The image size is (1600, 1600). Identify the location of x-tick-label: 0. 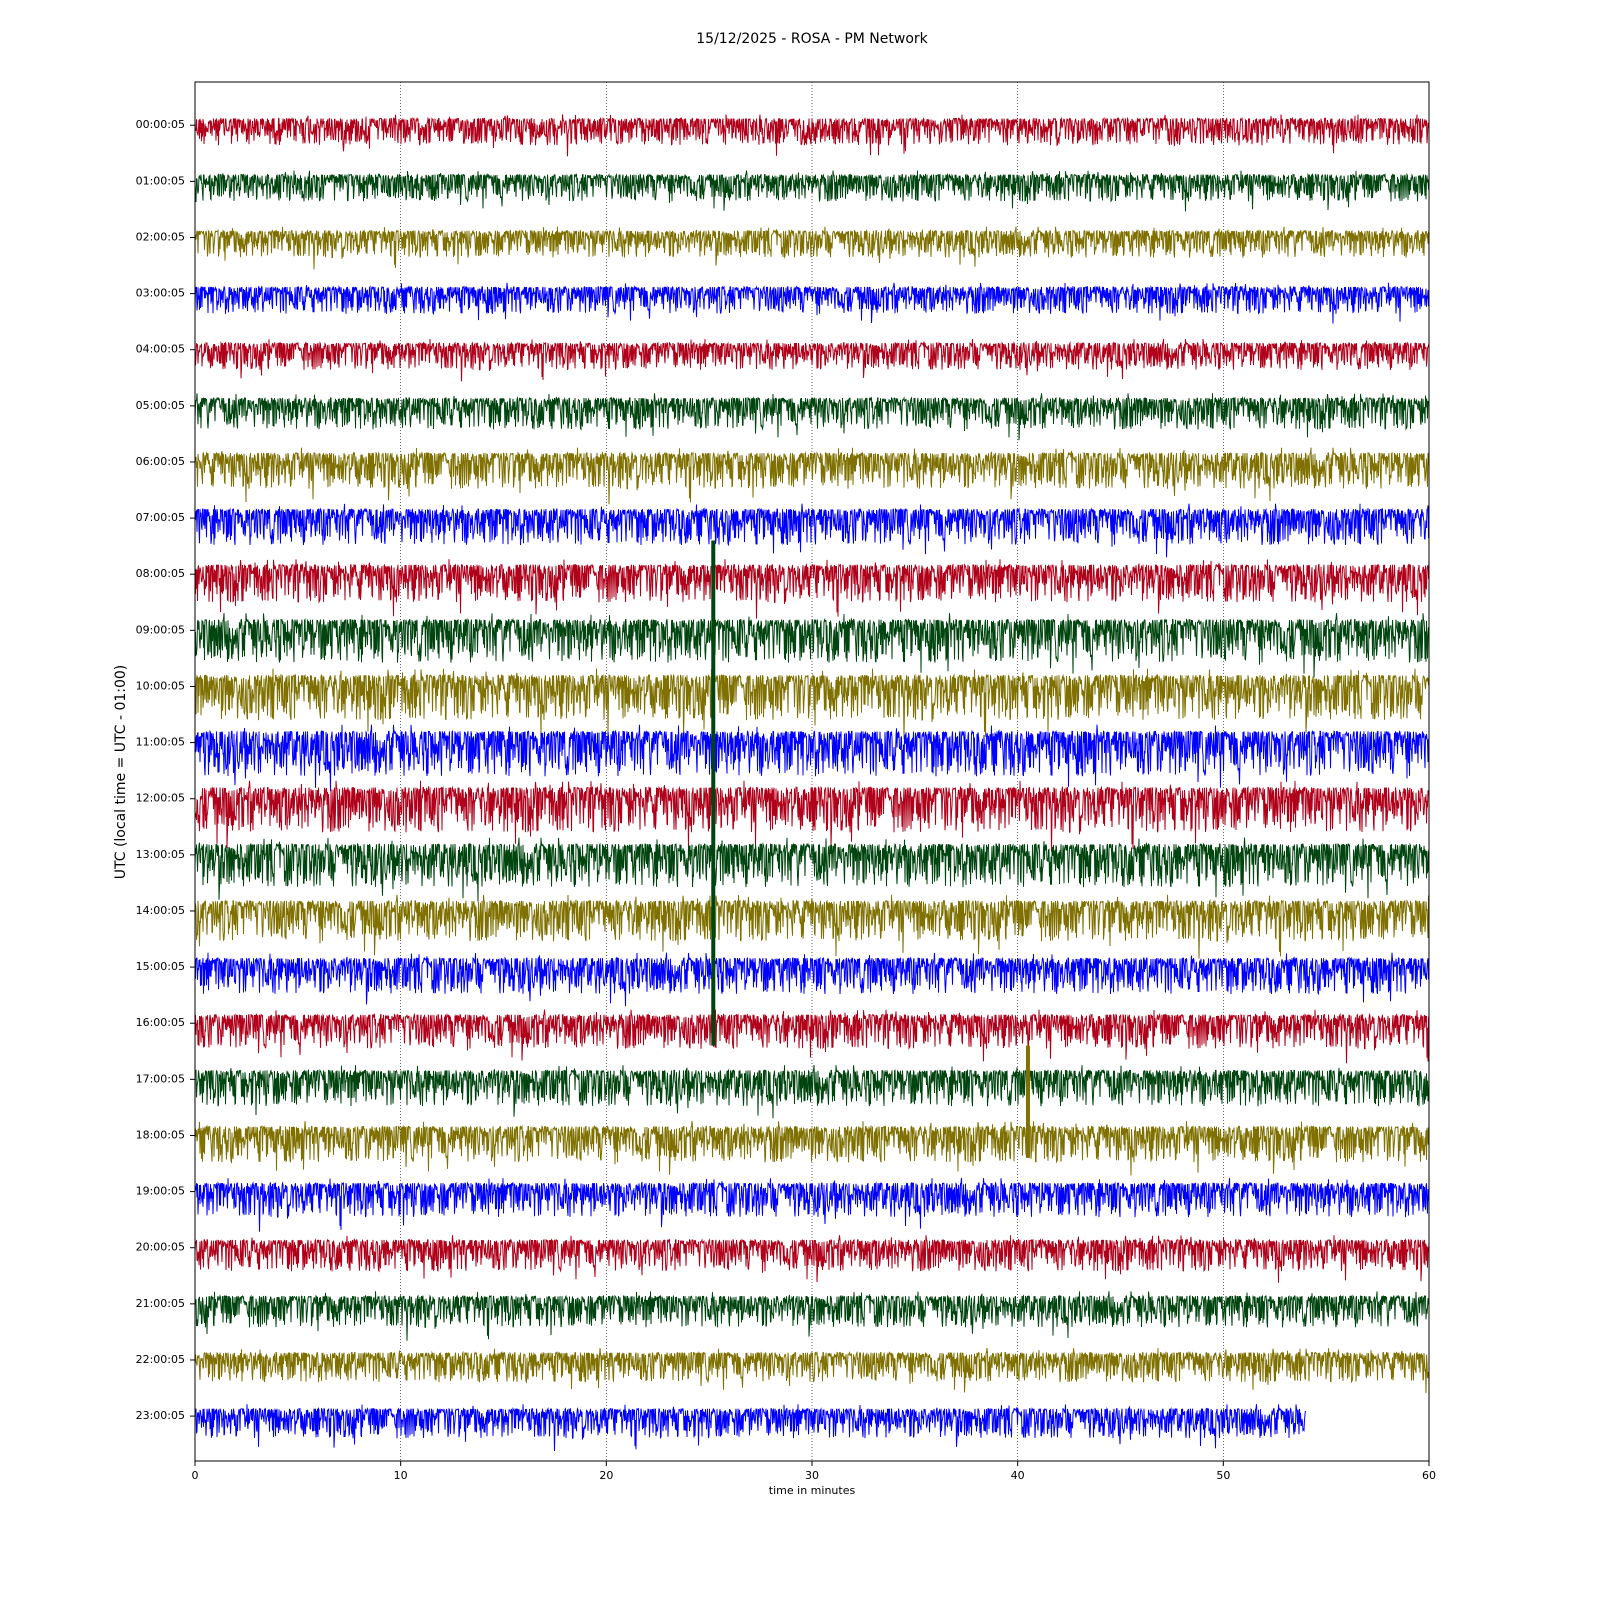
(195, 1475).